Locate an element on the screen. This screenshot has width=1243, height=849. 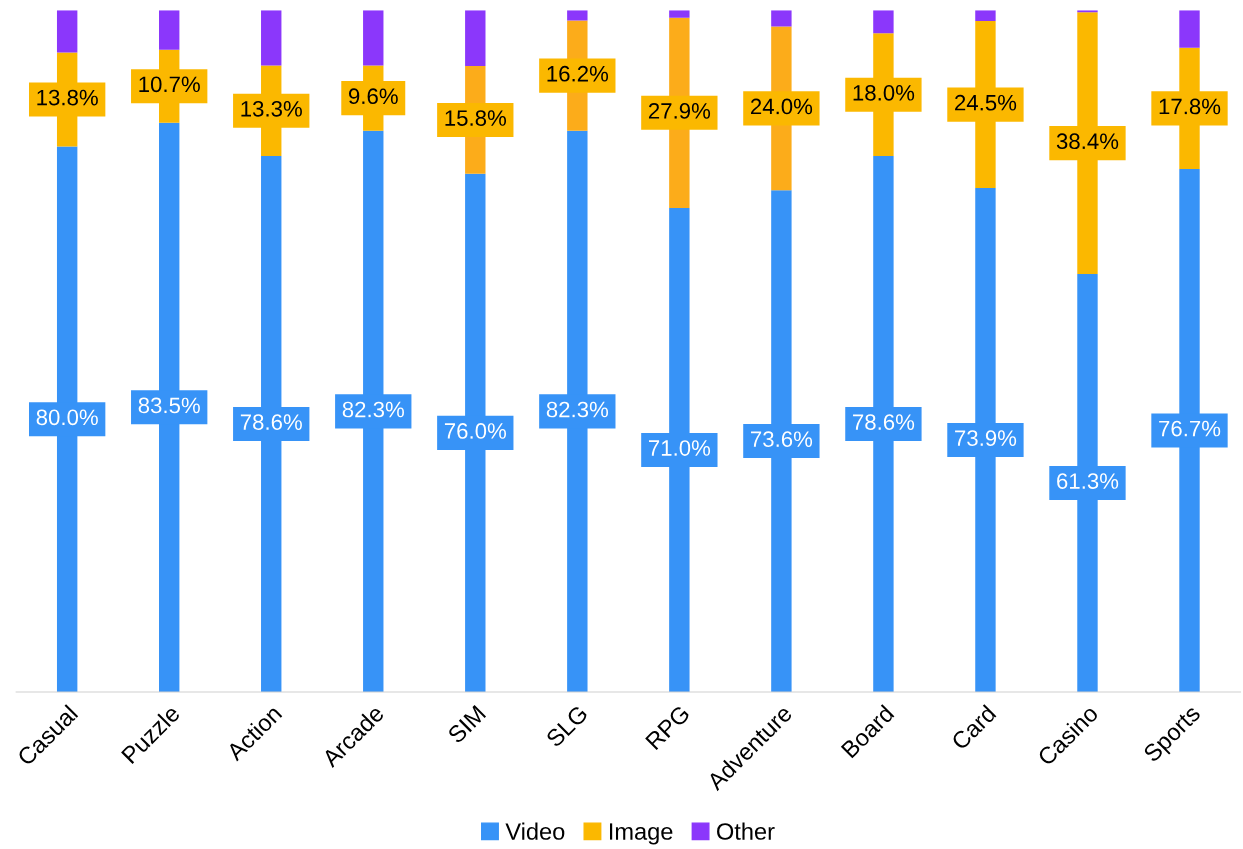
data-label: 38.4% is located at coordinates (1087, 141).